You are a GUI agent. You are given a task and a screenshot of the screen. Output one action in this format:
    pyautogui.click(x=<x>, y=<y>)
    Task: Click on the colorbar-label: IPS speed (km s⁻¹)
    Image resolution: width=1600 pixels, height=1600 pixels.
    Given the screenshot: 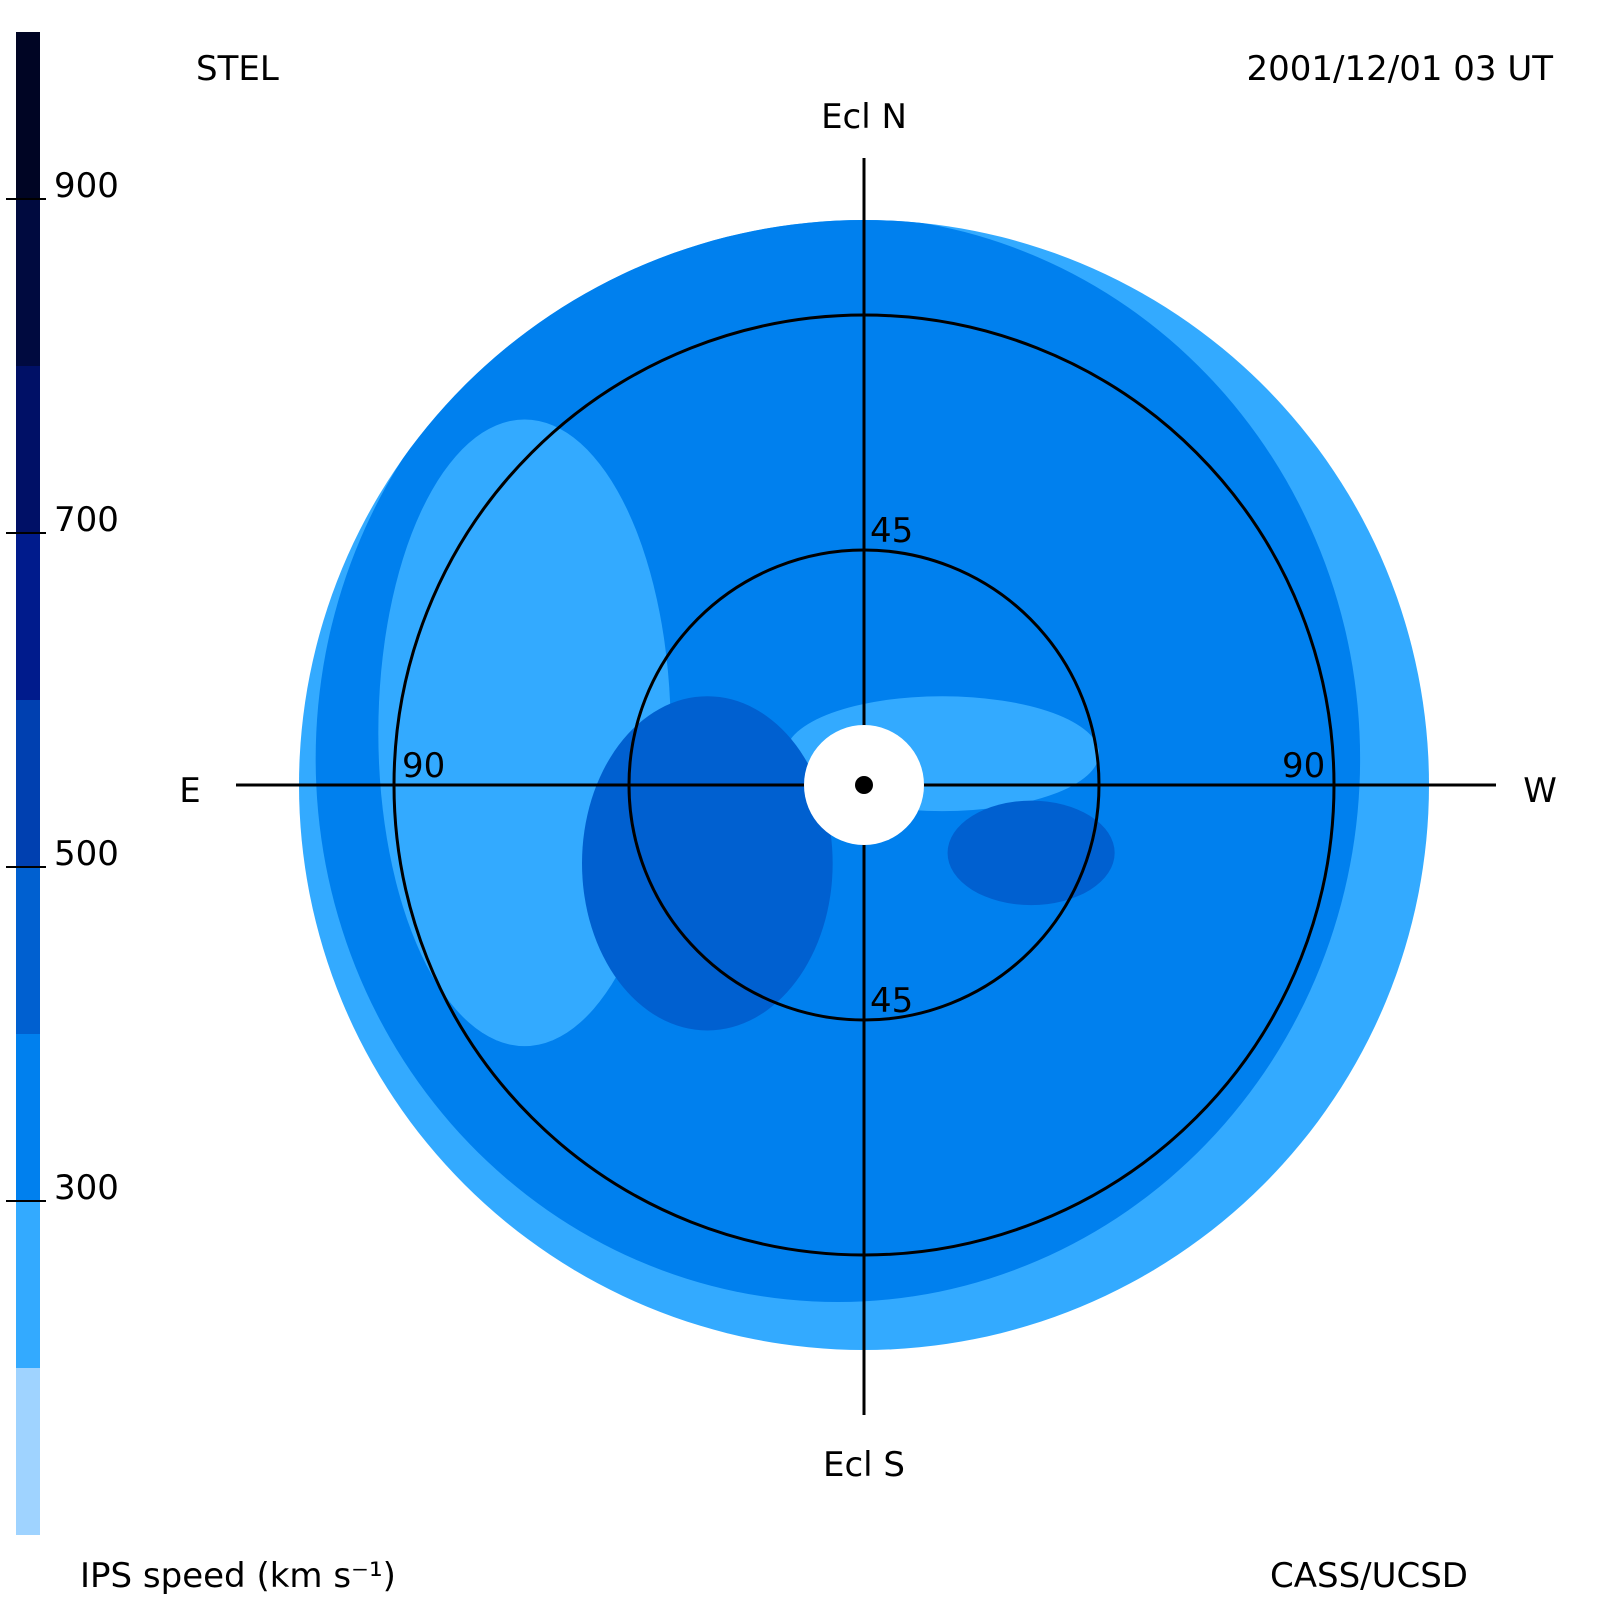 What is the action you would take?
    pyautogui.click(x=238, y=1576)
    